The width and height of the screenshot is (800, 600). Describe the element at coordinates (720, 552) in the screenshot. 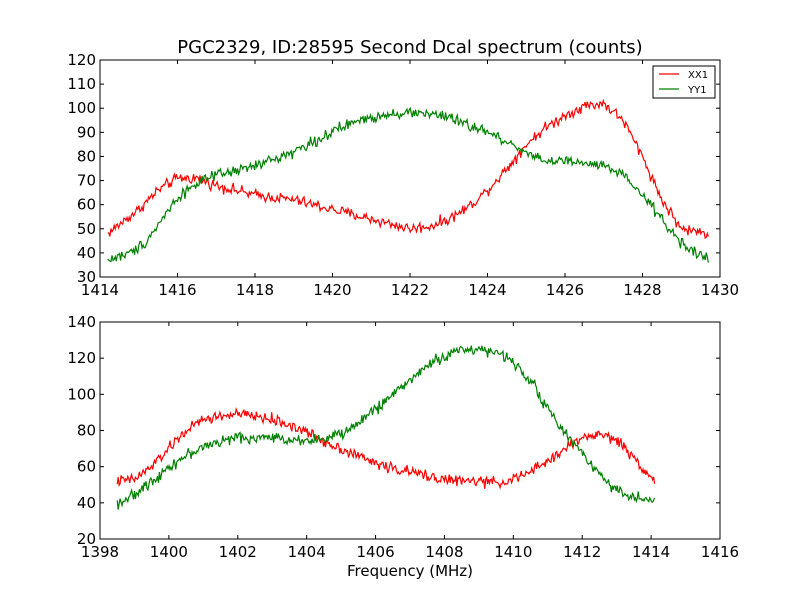

I see `bottom-x-tick-label: 1416` at that location.